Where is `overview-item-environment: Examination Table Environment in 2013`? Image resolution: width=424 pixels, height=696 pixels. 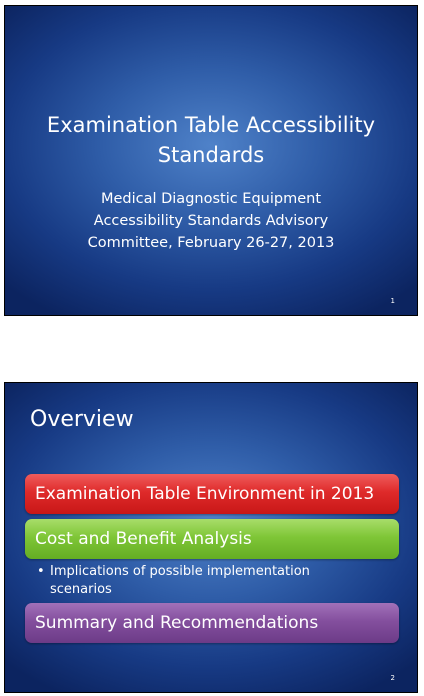 overview-item-environment: Examination Table Environment in 2013 is located at coordinates (212, 494).